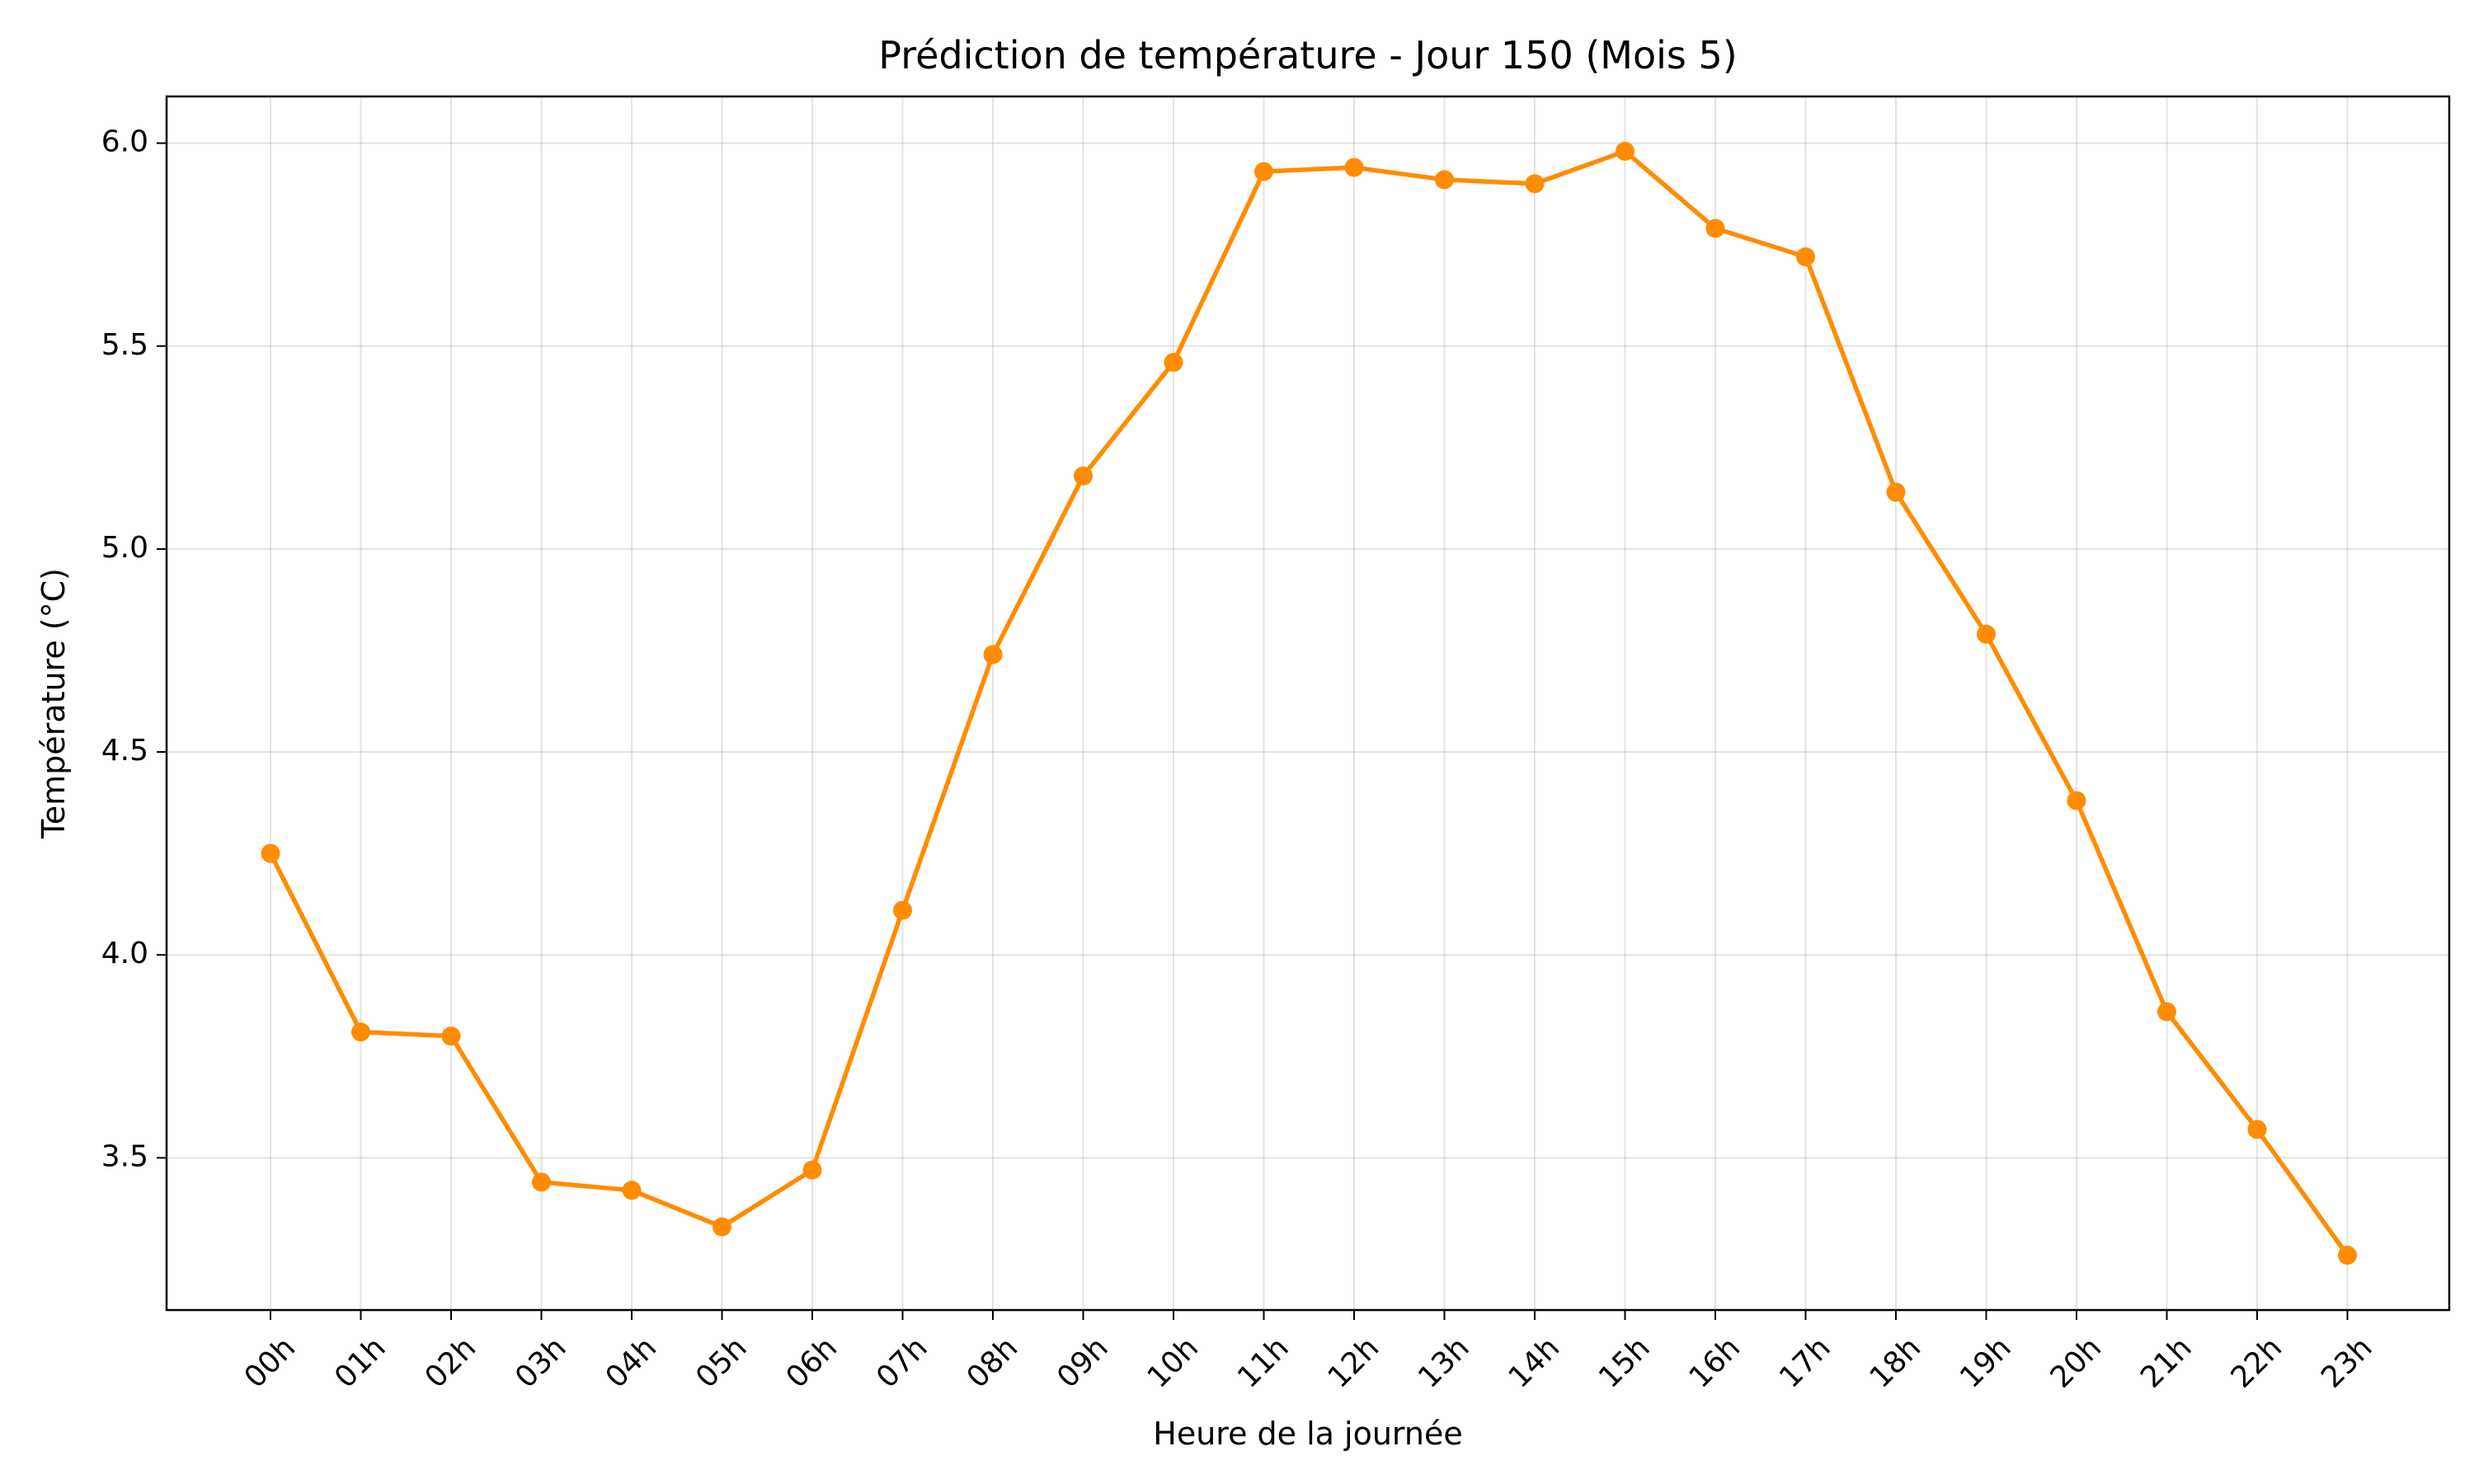  What do you see at coordinates (632, 1190) in the screenshot?
I see `data-point-04h` at bounding box center [632, 1190].